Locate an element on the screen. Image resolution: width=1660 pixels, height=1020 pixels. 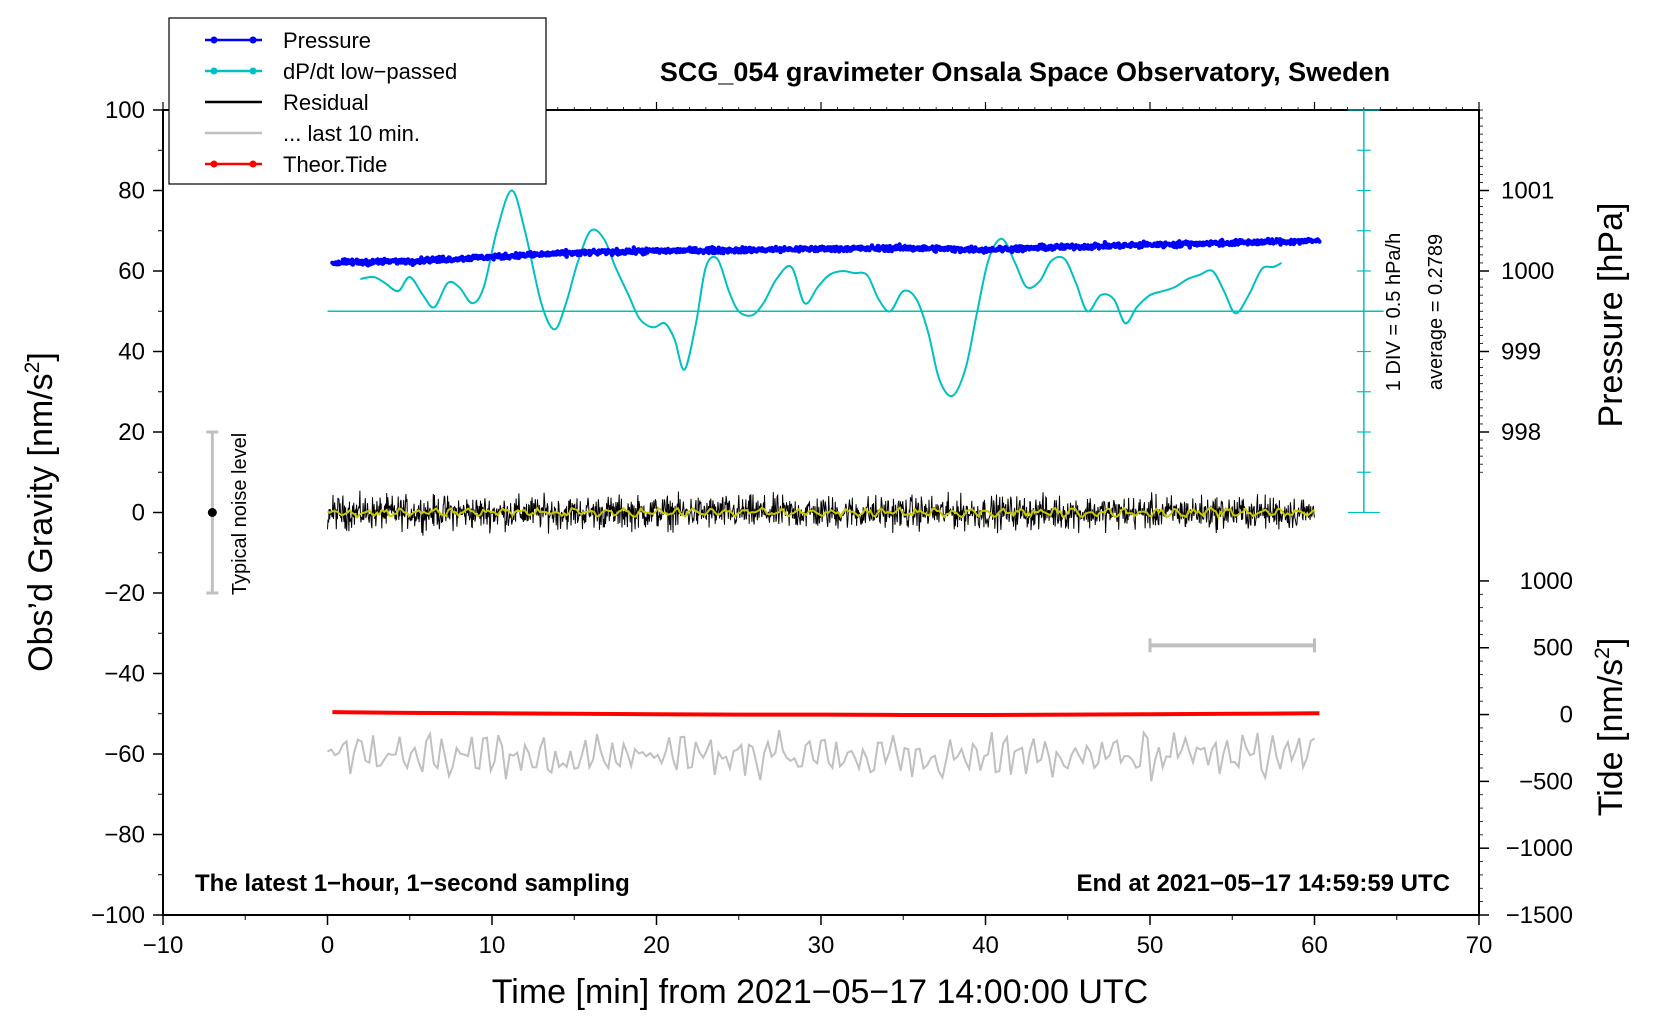
noise-center-dot is located at coordinates (212, 512).